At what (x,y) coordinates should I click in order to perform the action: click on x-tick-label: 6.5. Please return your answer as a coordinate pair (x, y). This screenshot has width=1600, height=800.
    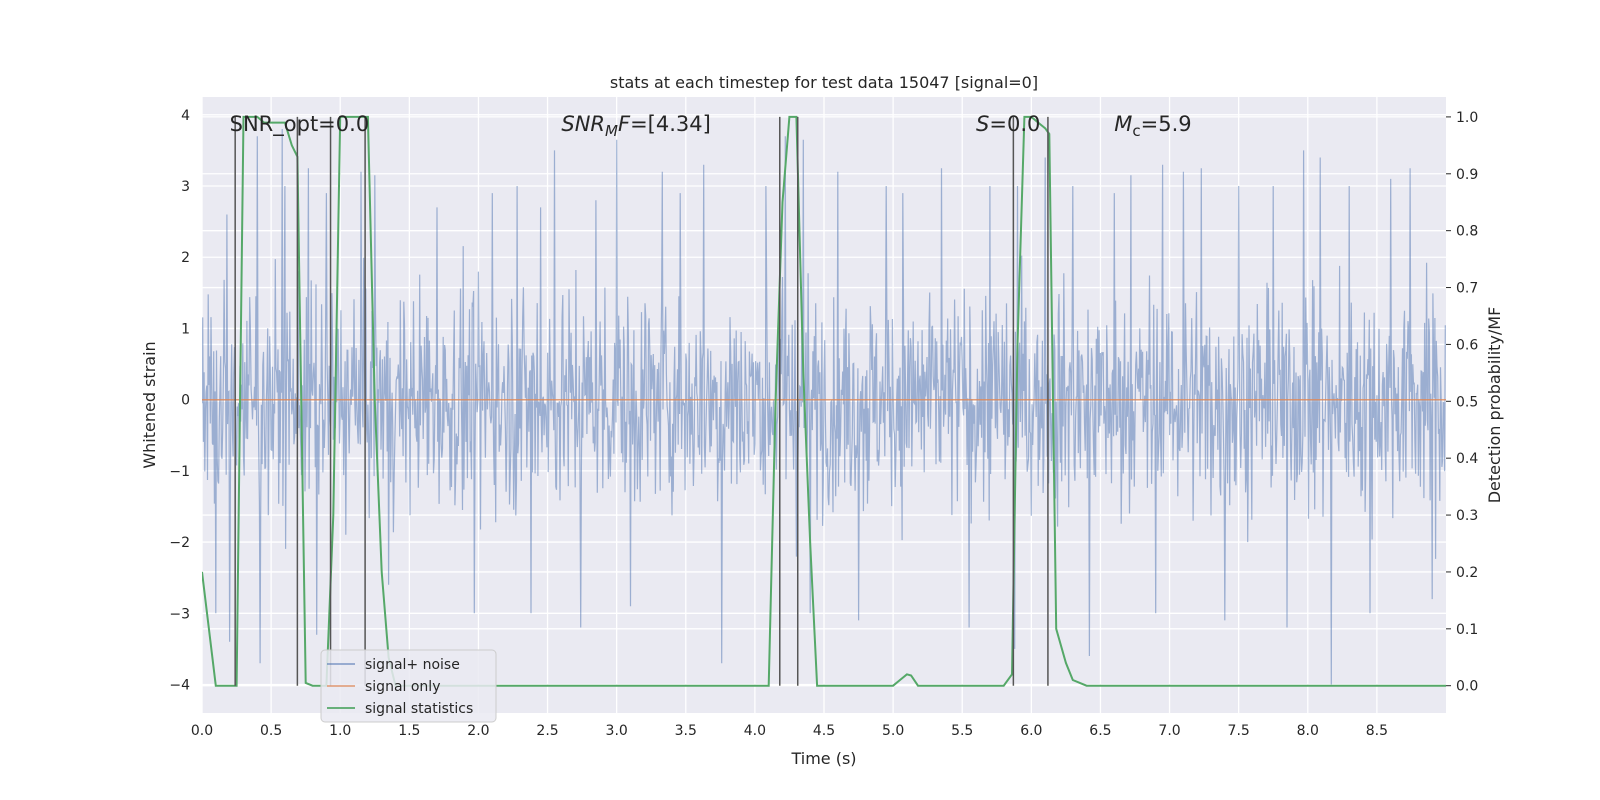
    Looking at the image, I should click on (1100, 731).